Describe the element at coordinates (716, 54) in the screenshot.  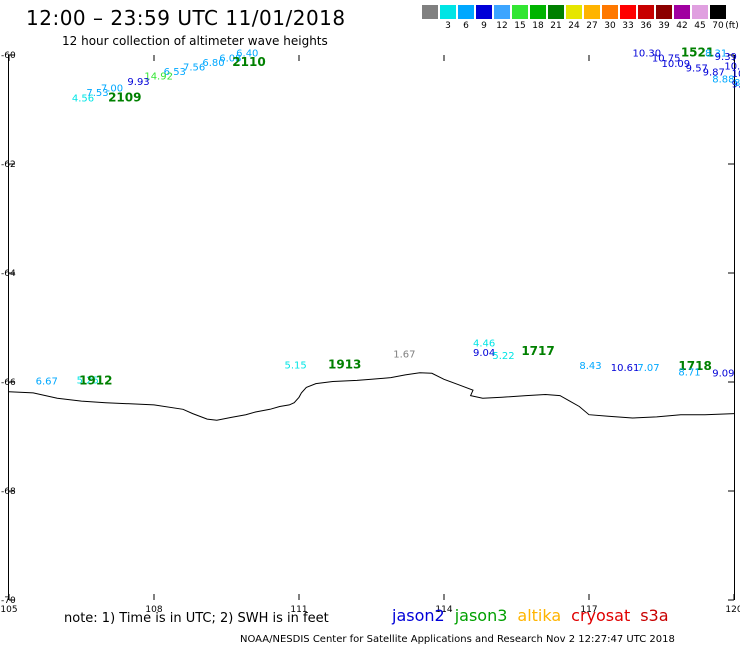
I see `wave-height-label: 8.31` at that location.